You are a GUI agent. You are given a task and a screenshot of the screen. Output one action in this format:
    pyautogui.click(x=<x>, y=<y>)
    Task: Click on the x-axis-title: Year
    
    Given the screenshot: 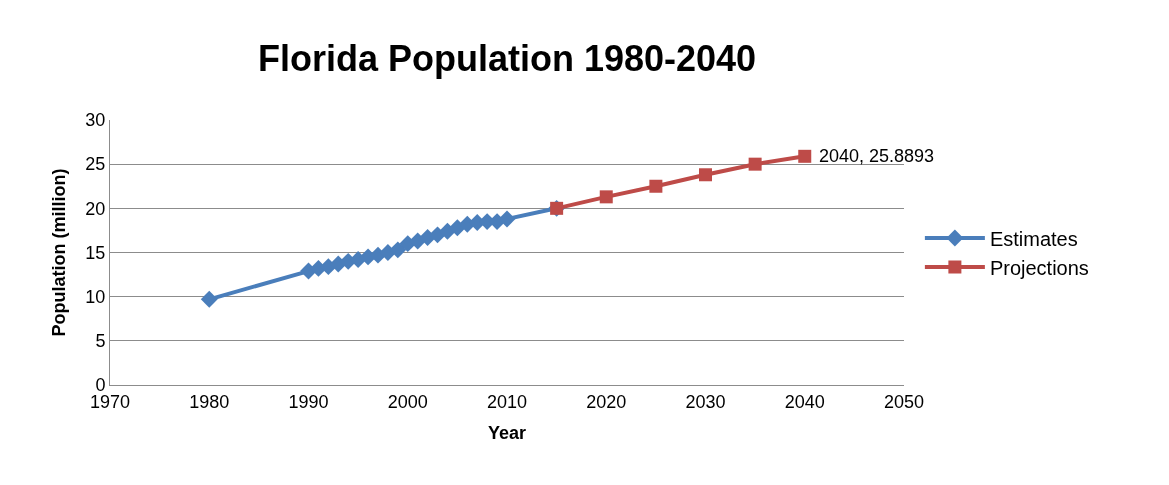 What is the action you would take?
    pyautogui.click(x=507, y=432)
    